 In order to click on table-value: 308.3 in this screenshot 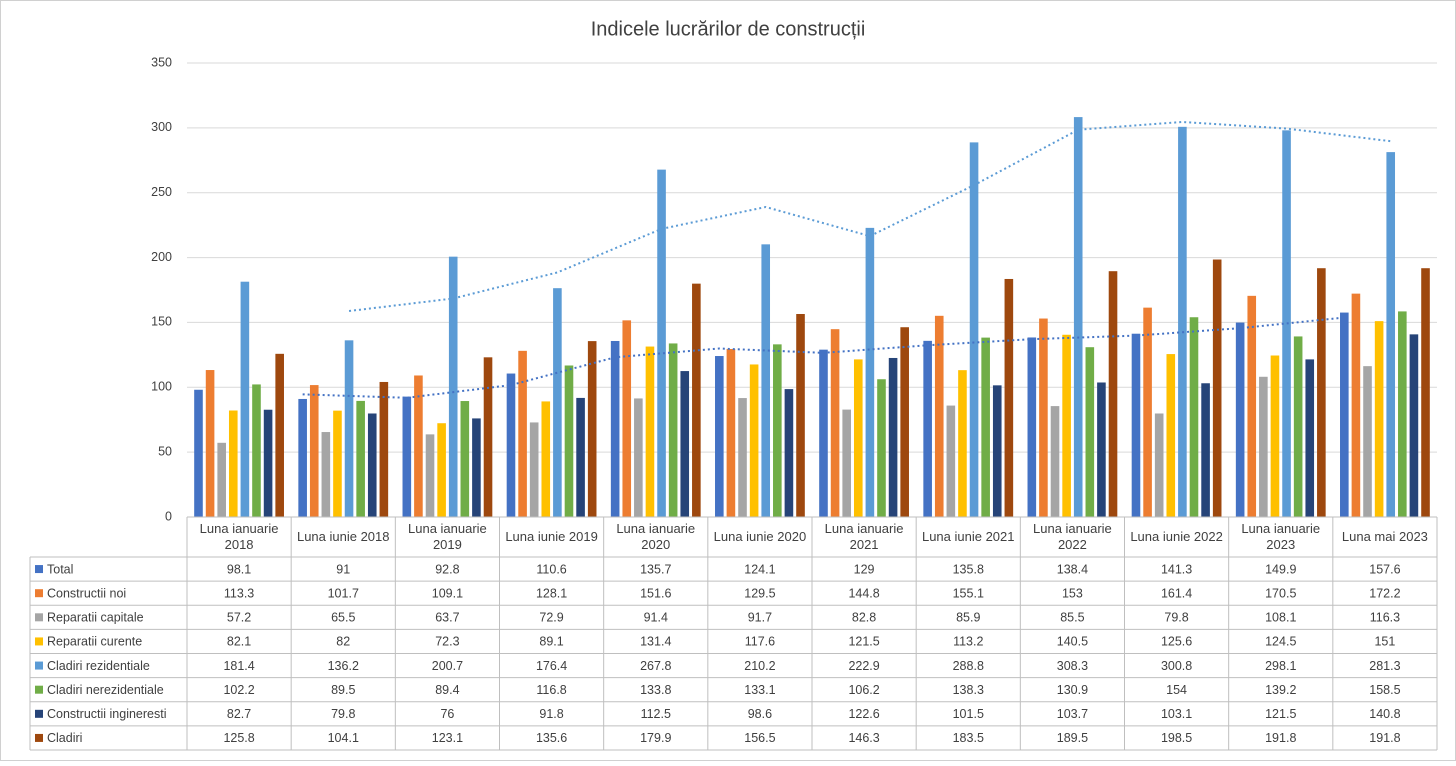, I will do `click(1072, 666)`.